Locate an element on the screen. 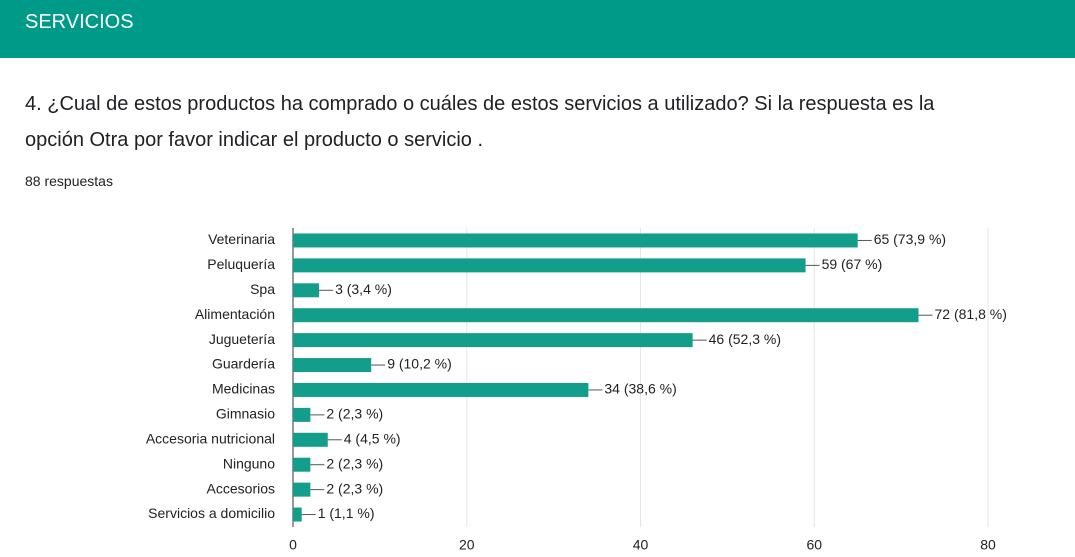  y-tick-label: Gimnasio is located at coordinates (245, 414).